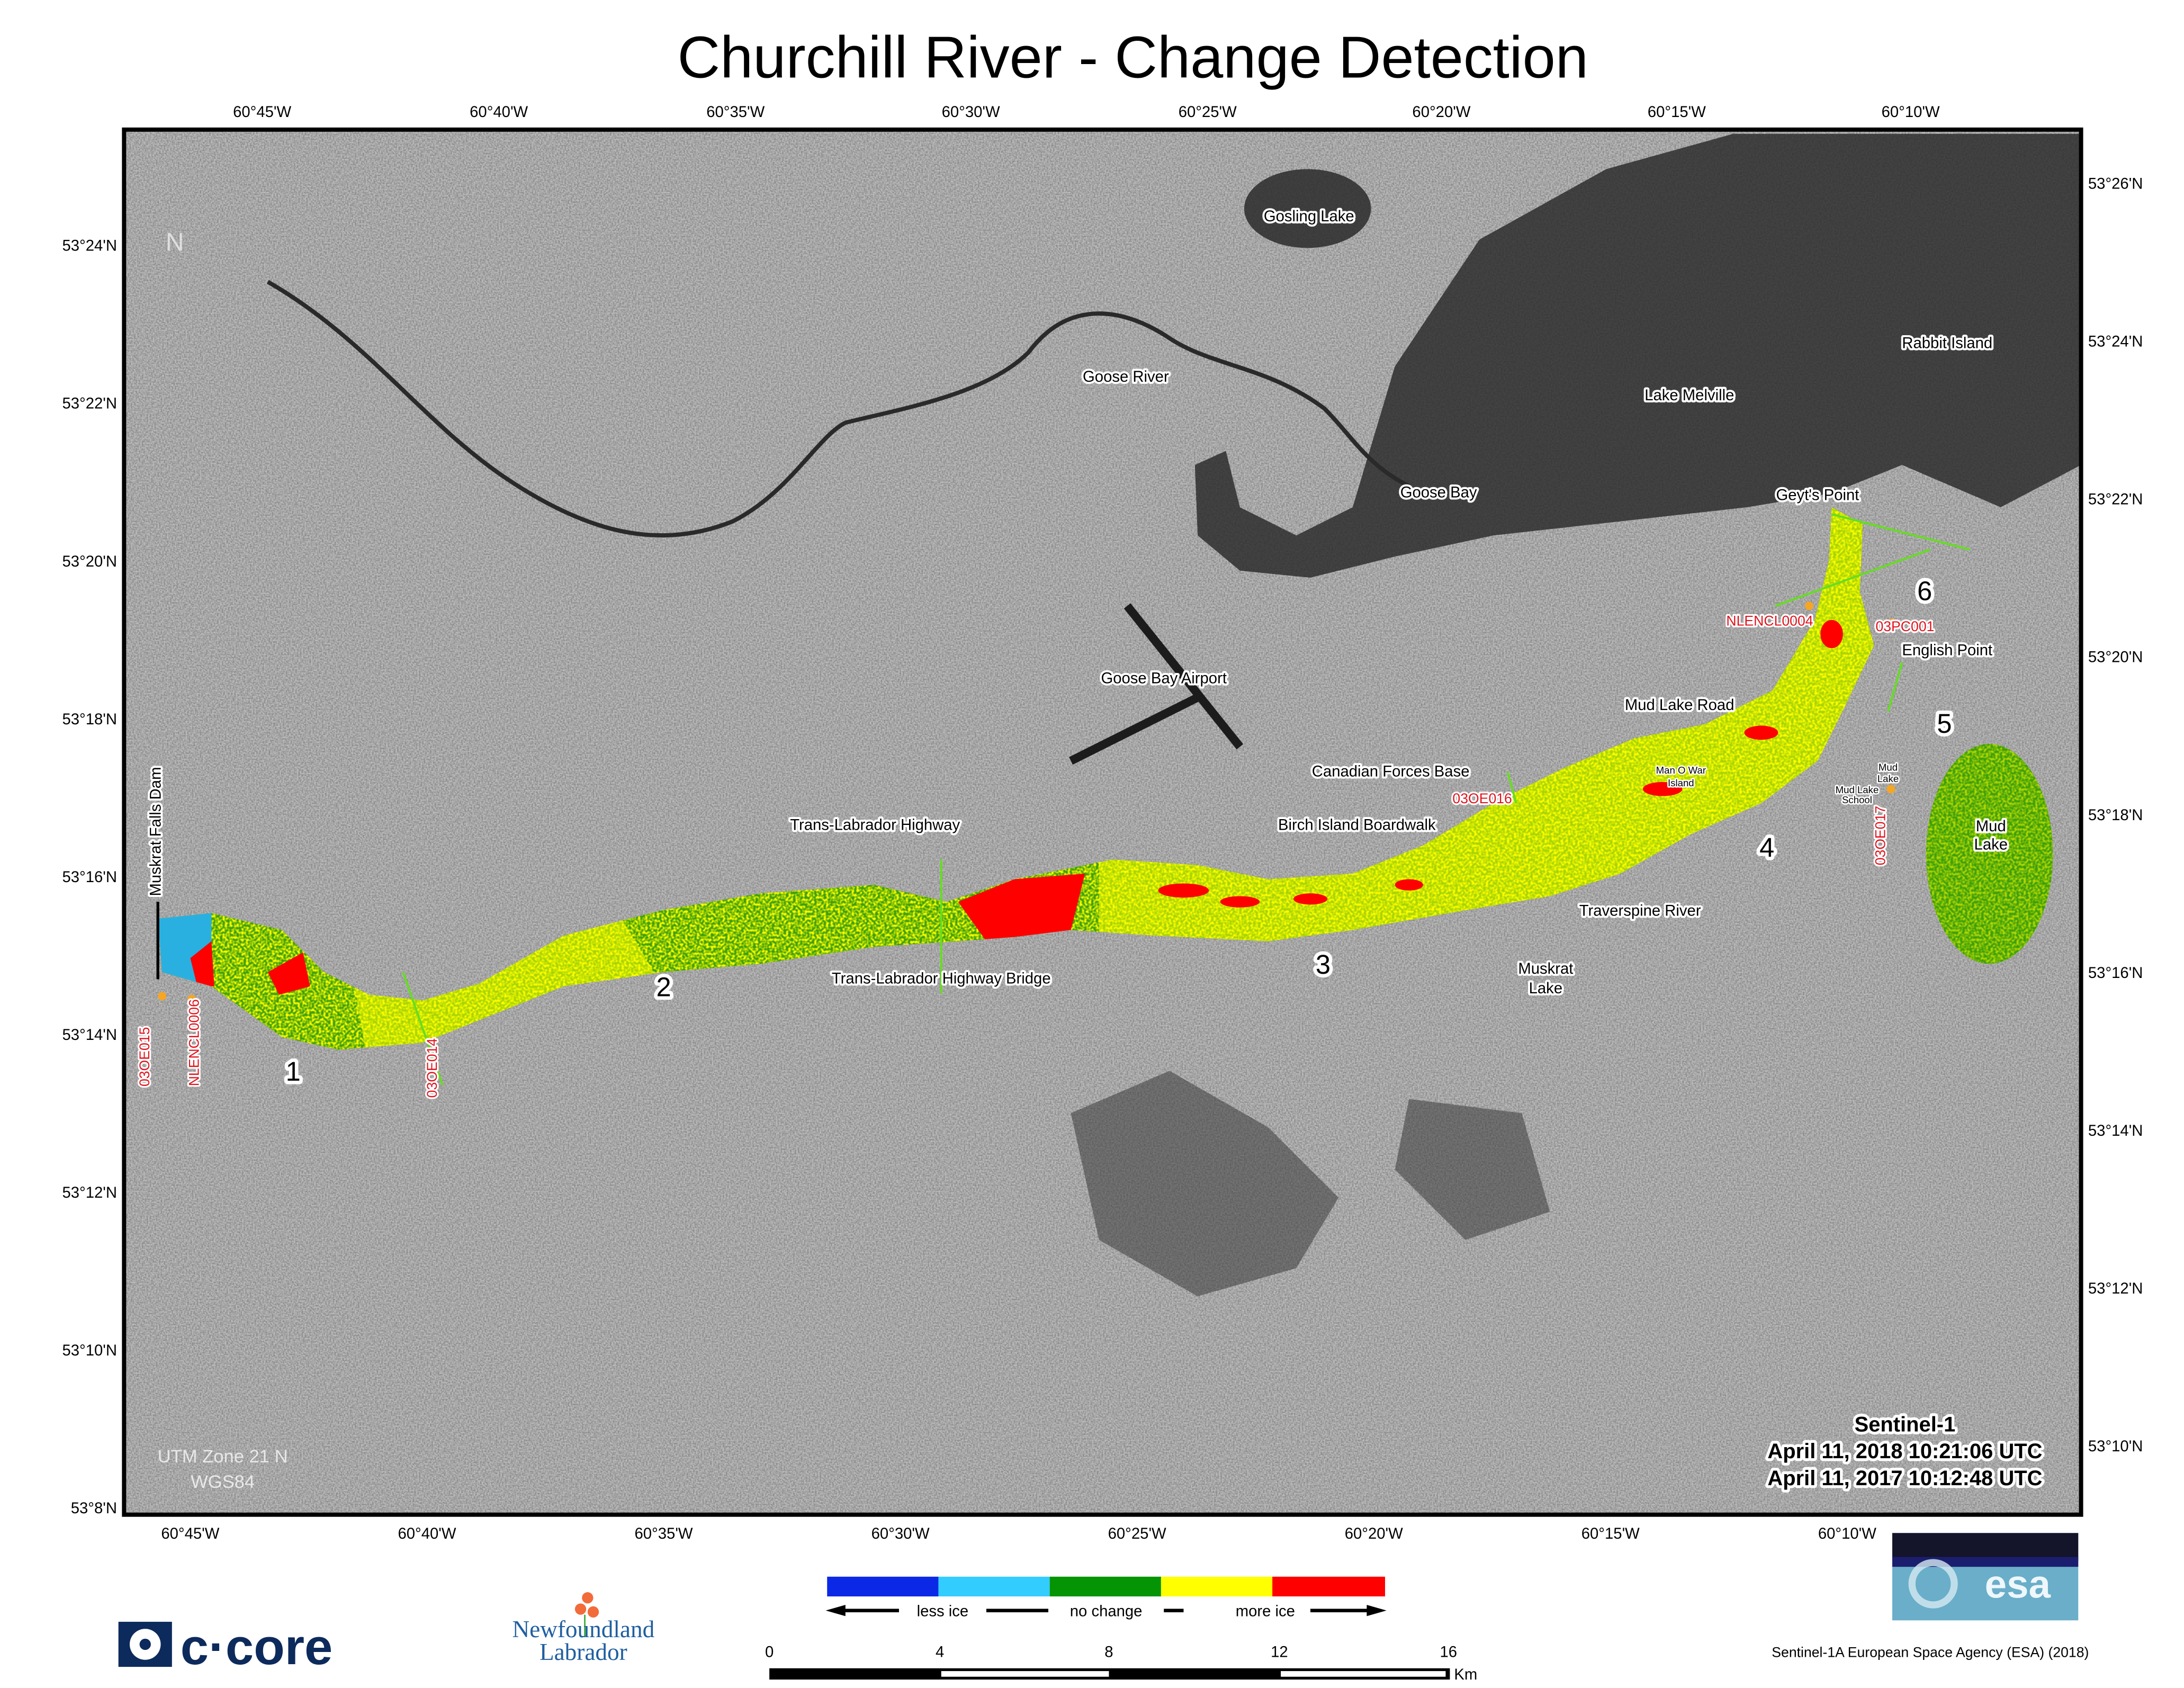 The width and height of the screenshot is (2184, 1688). What do you see at coordinates (1904, 1479) in the screenshot?
I see `acquisition-date-2: April 11, 2017 10:12:48 UTC` at bounding box center [1904, 1479].